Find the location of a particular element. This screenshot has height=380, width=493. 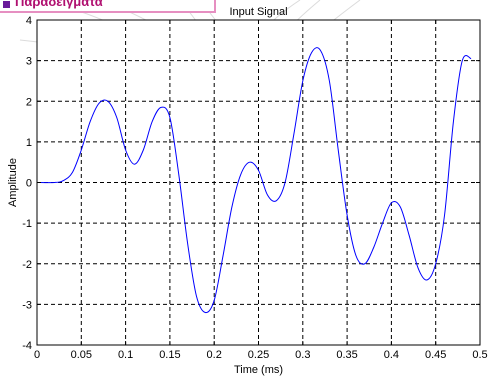

y-tick-label: 1 is located at coordinates (29, 143).